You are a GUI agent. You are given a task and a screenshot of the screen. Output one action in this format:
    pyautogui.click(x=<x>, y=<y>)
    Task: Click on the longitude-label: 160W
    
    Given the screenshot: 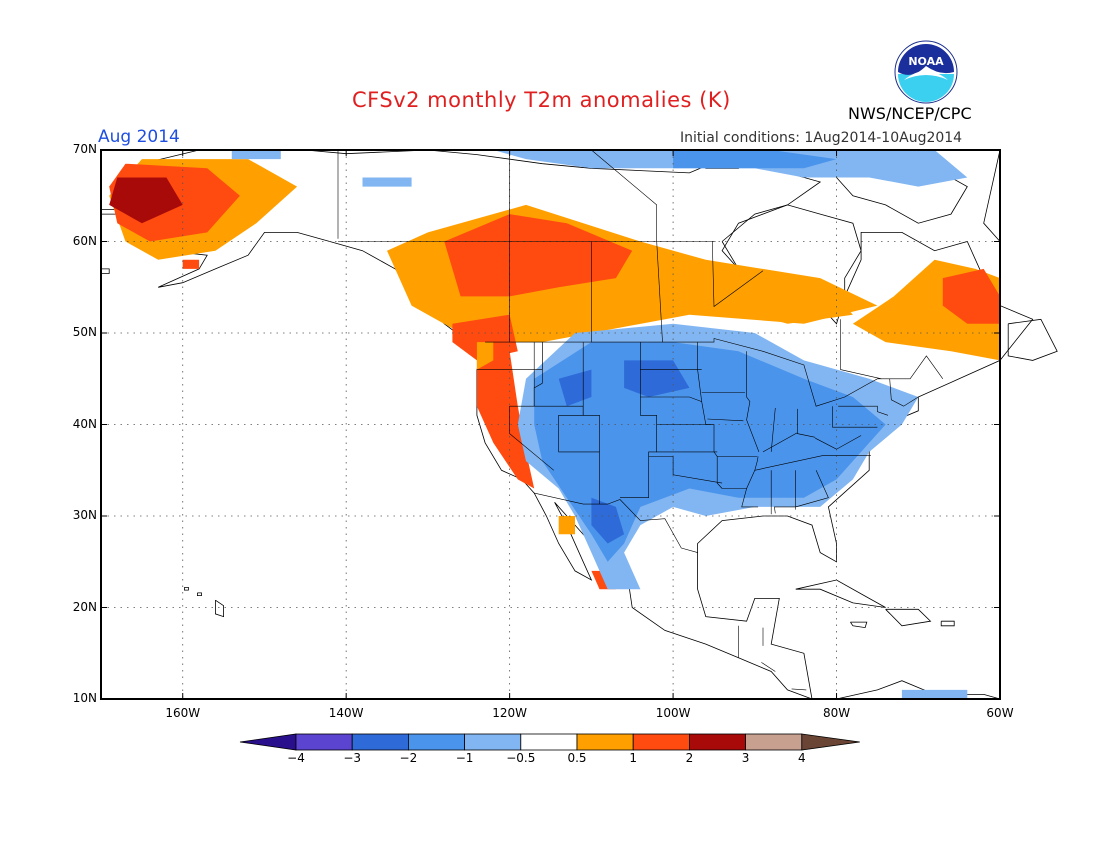 What is the action you would take?
    pyautogui.click(x=183, y=713)
    